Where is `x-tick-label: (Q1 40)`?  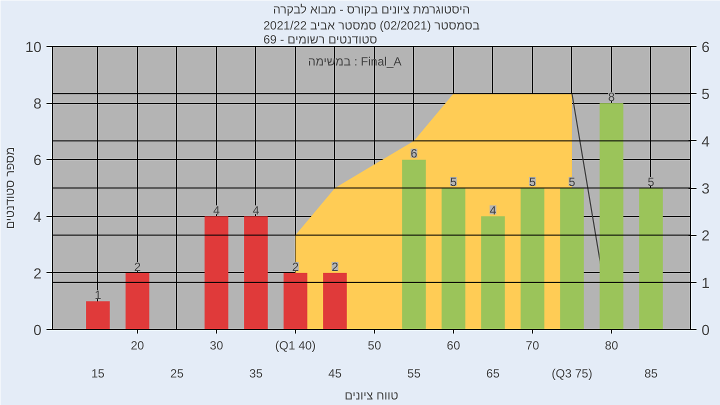 x-tick-label: (Q1 40) is located at coordinates (295, 345).